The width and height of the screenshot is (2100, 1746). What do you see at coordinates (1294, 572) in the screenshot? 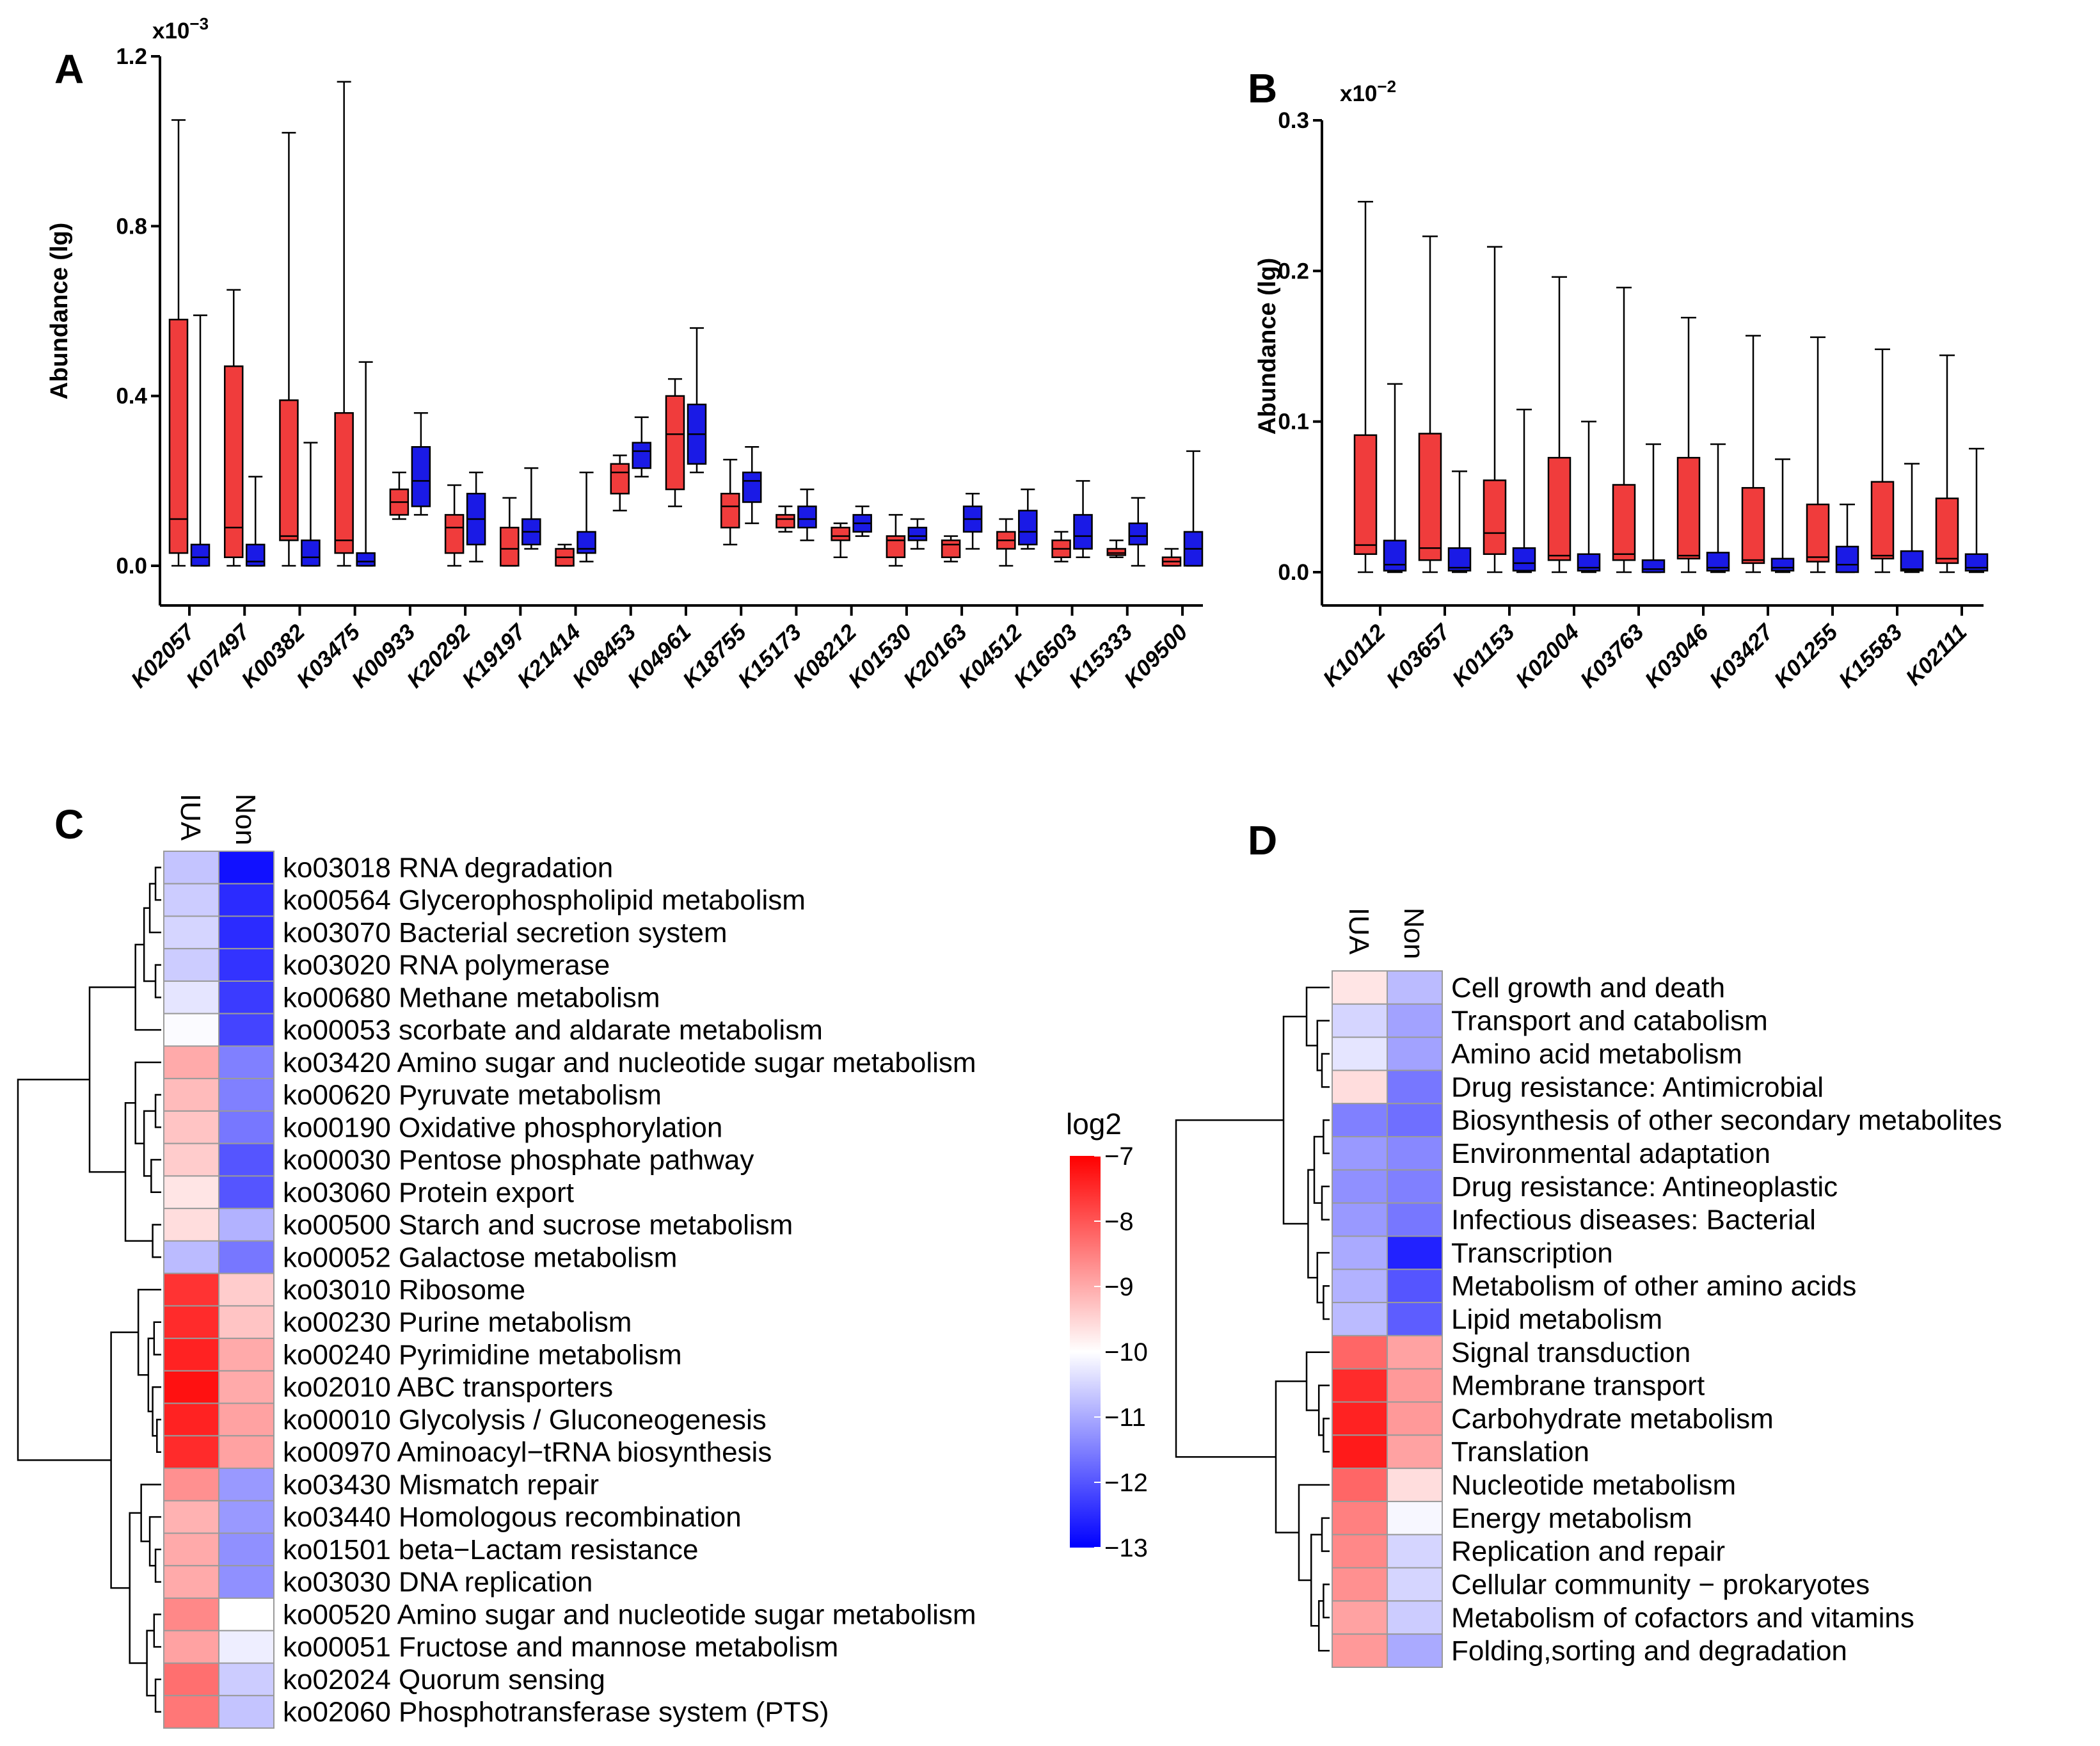
I see `y-tick-label: 0.0` at bounding box center [1294, 572].